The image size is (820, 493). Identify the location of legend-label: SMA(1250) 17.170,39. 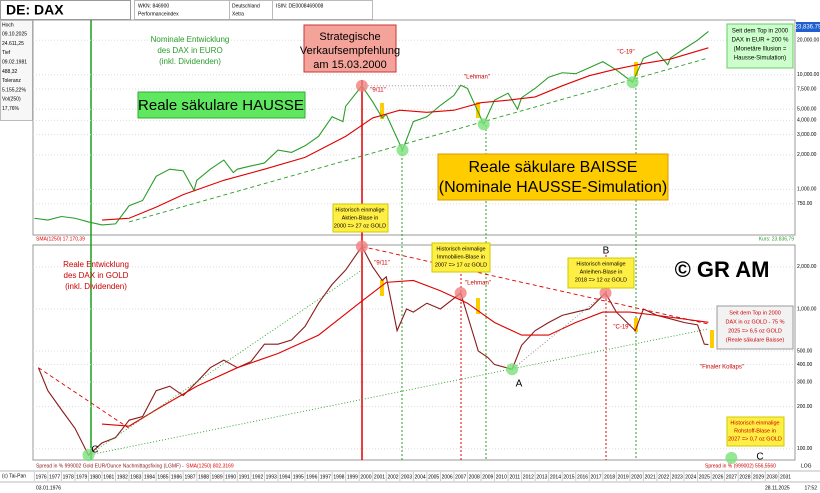
(60, 239).